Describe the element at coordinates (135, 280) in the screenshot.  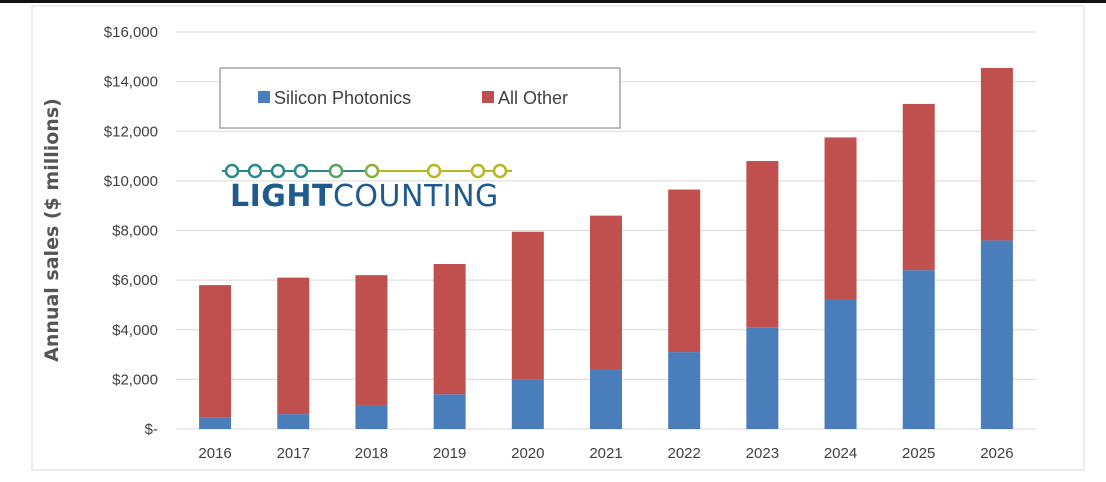
I see `y-tick-label: $6,000` at that location.